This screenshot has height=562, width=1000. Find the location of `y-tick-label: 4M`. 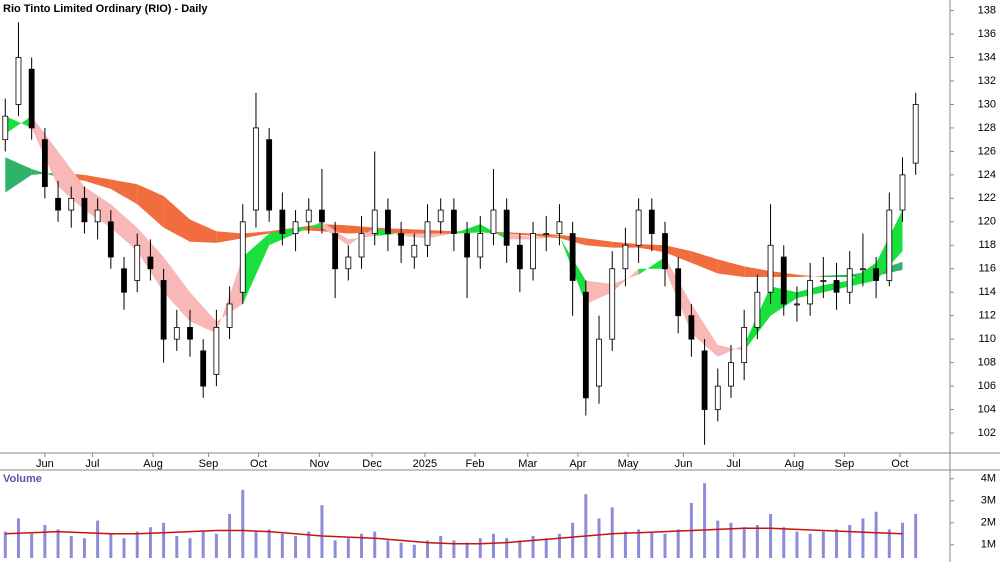

y-tick-label: 4M is located at coordinates (988, 479).